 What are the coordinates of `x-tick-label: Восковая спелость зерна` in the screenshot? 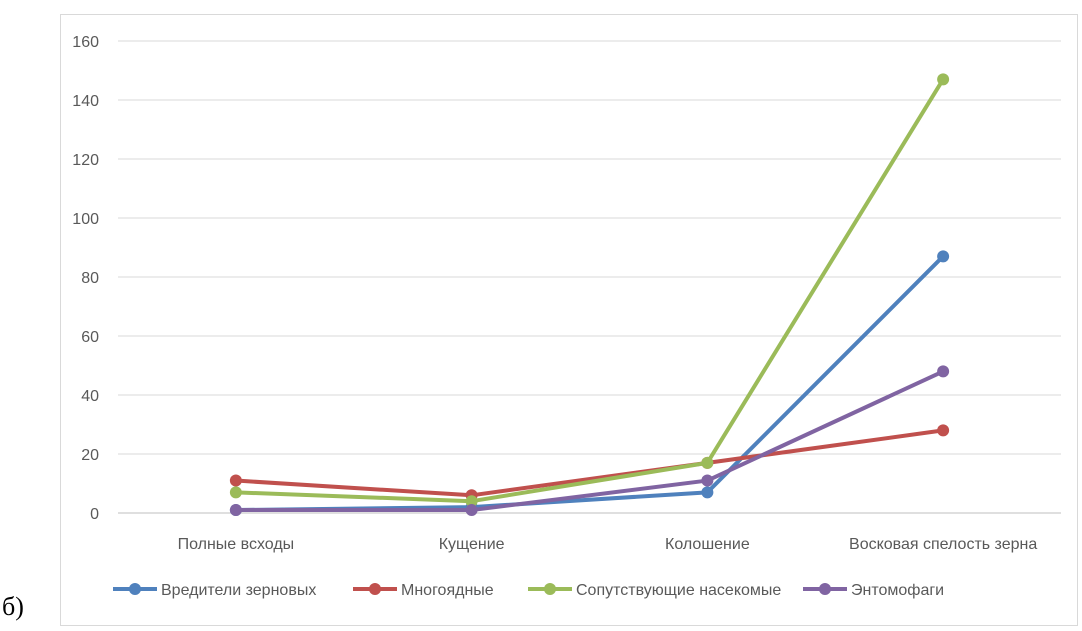 It's located at (943, 544).